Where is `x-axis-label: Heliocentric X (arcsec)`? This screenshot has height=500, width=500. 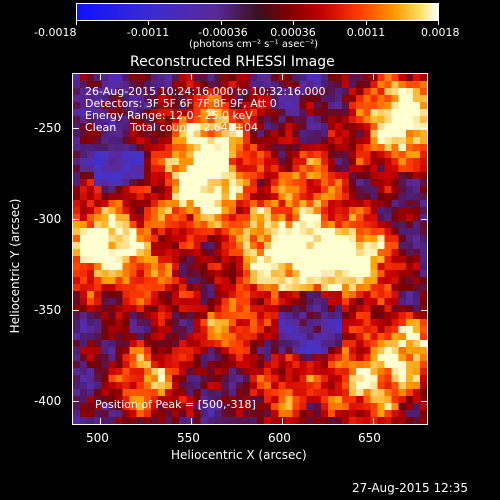 x-axis-label: Heliocentric X (arcsec) is located at coordinates (239, 455).